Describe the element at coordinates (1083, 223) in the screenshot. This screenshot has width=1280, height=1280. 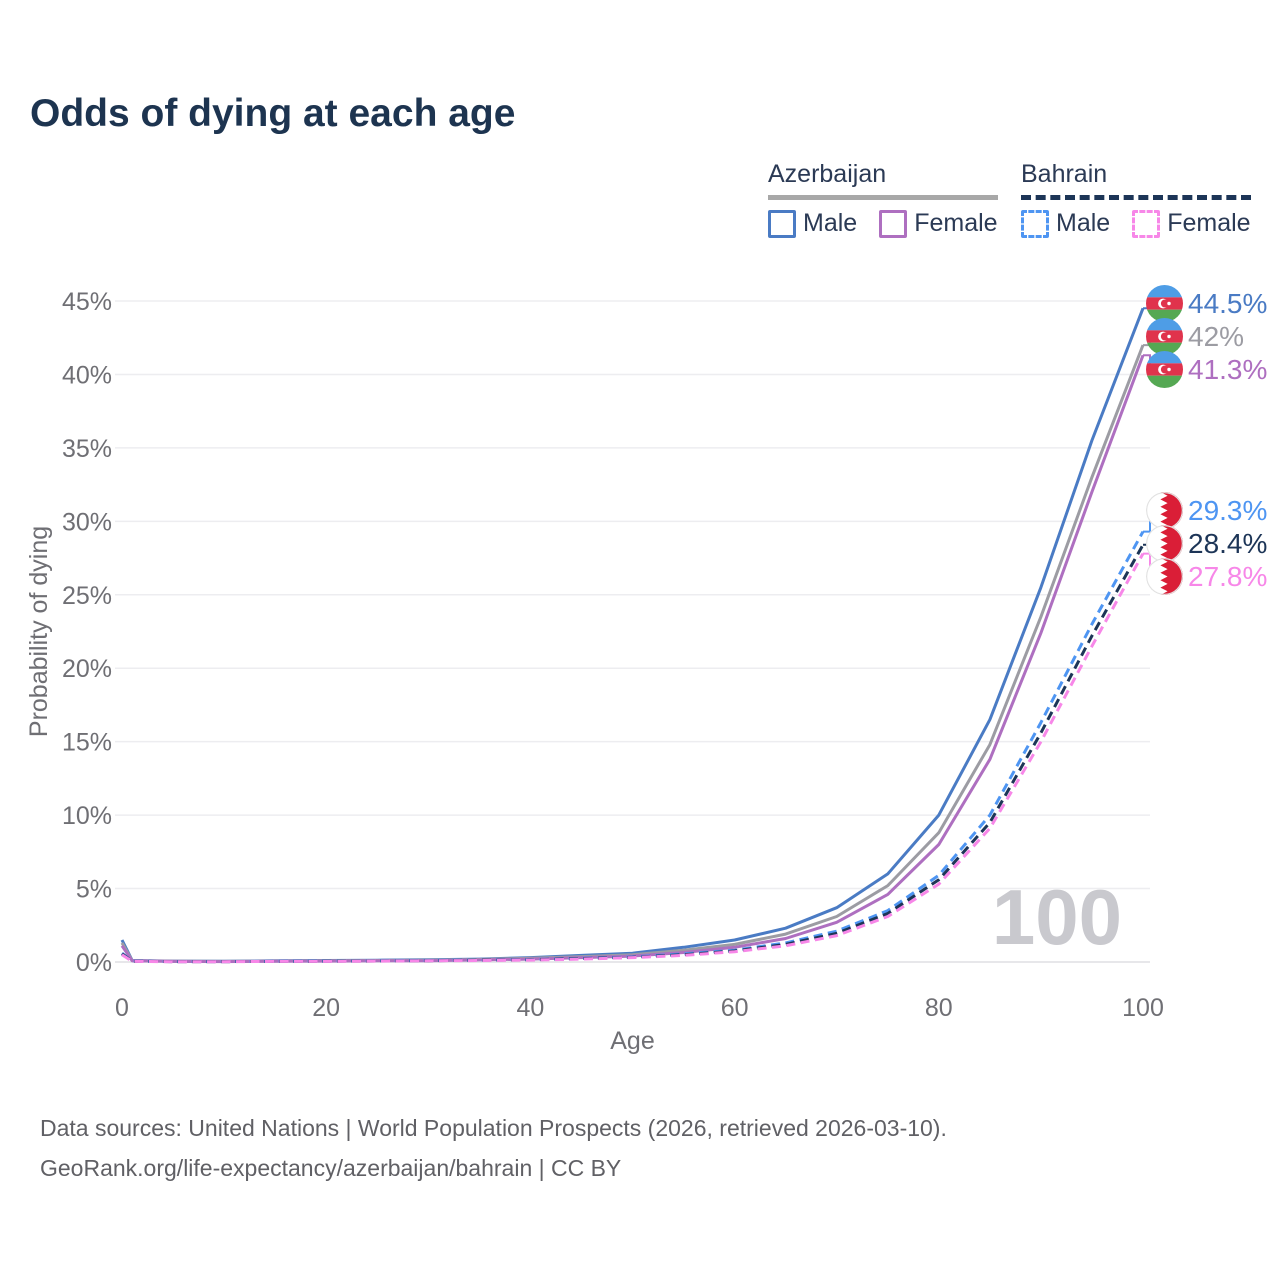
I see `legend-label-bahrain-male: Male` at that location.